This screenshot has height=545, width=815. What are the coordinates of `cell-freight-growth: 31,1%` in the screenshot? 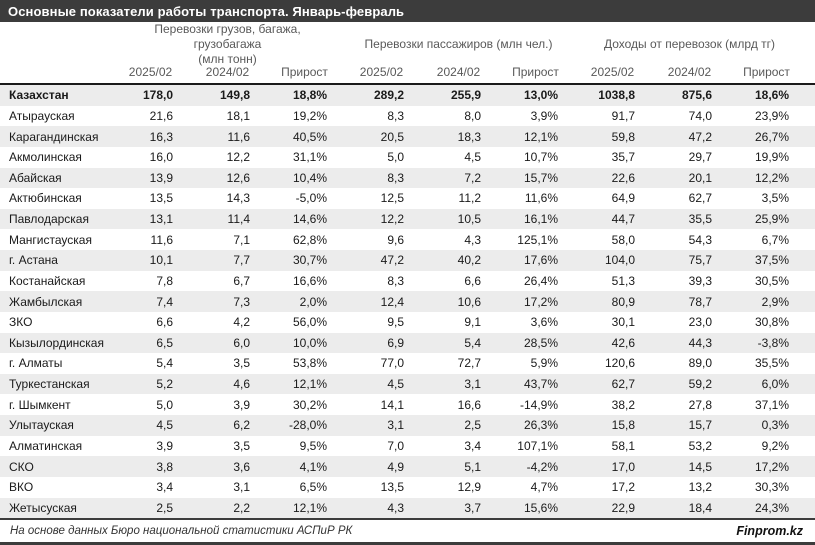 It's located at (309, 157).